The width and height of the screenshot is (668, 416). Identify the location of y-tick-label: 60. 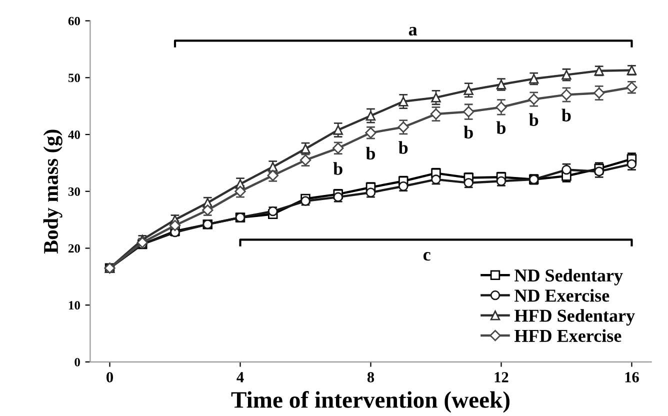
(74, 21).